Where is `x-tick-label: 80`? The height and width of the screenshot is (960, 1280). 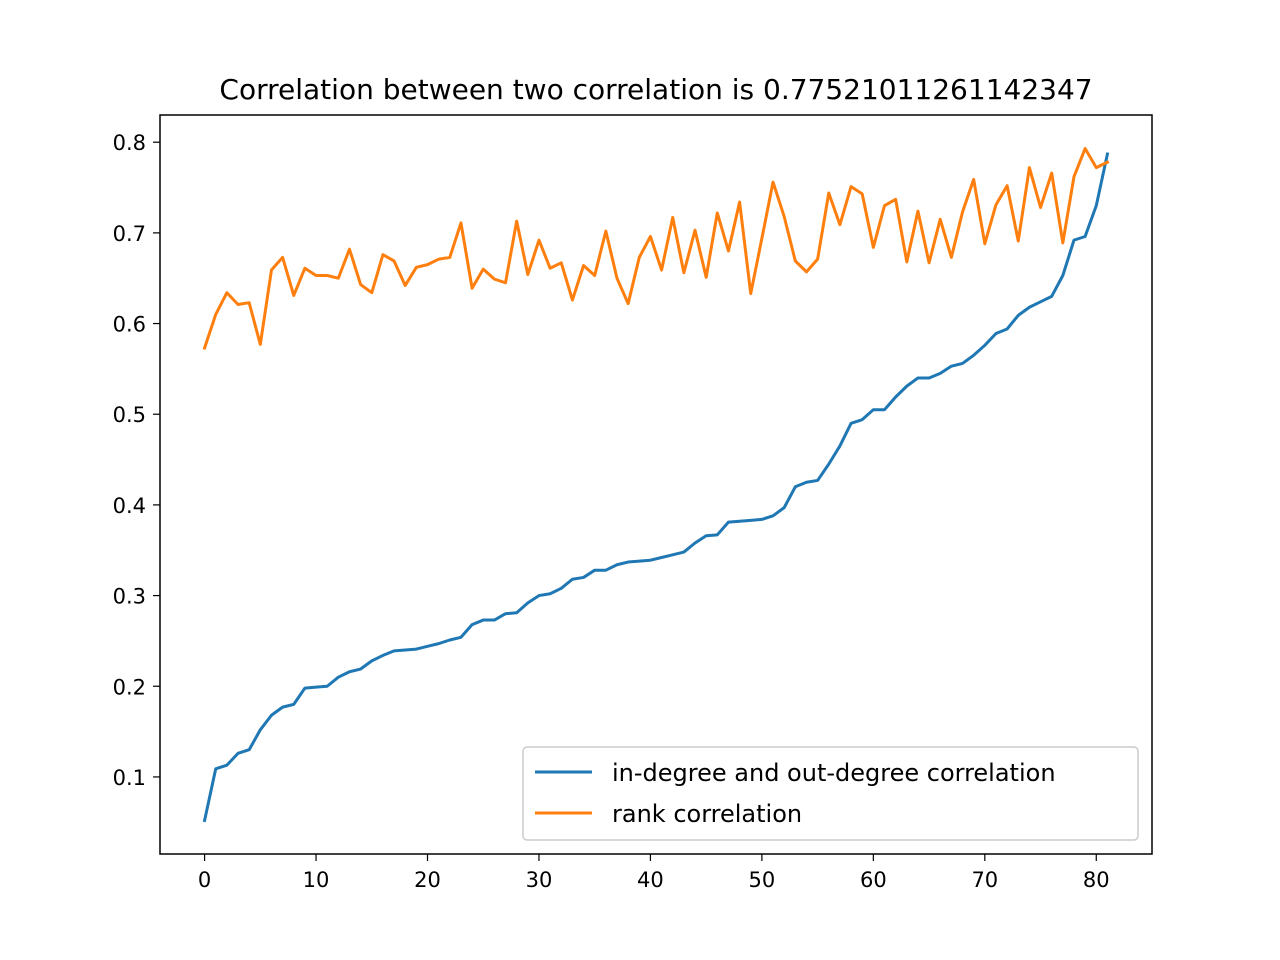 x-tick-label: 80 is located at coordinates (1096, 880).